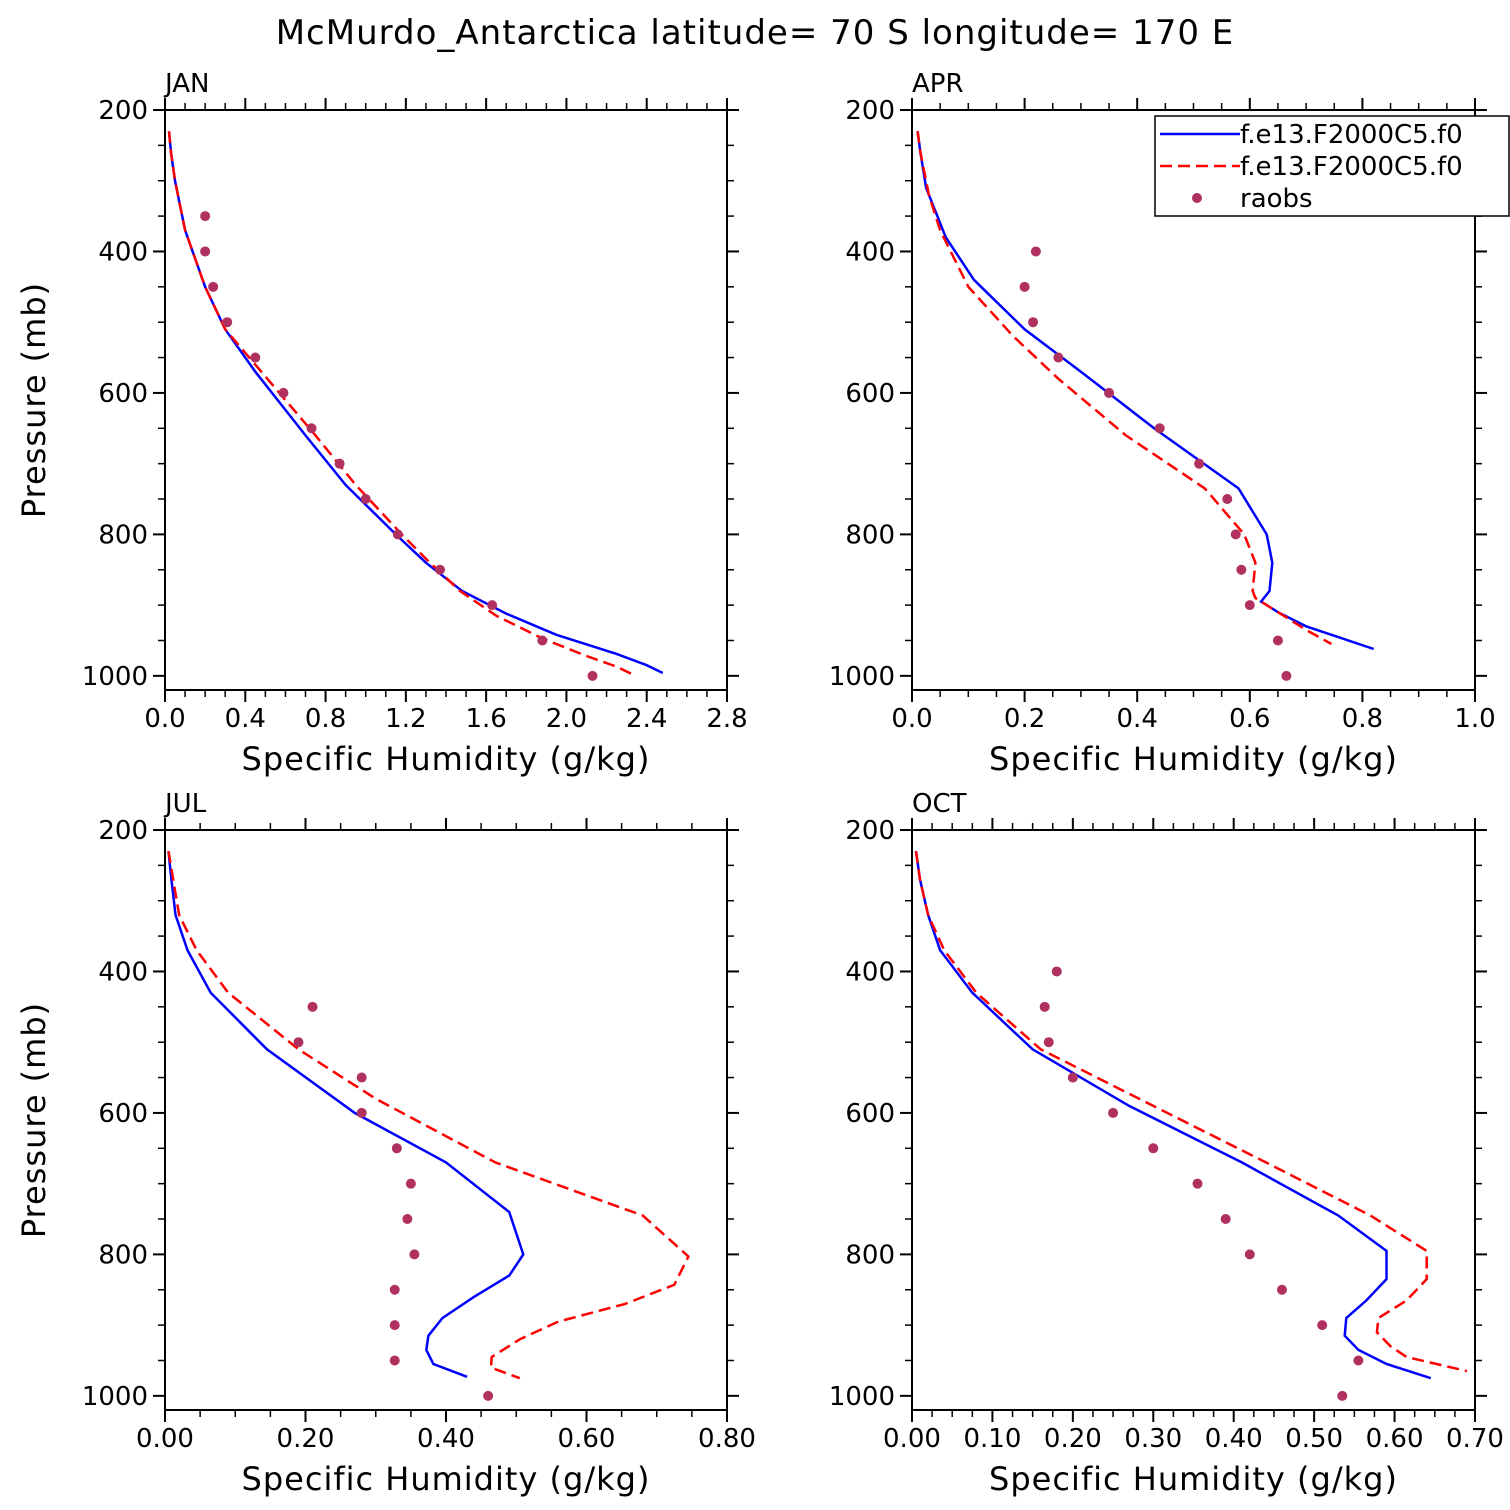 This screenshot has width=1510, height=1510. What do you see at coordinates (1474, 719) in the screenshot?
I see `x-tick-label: 1.0` at bounding box center [1474, 719].